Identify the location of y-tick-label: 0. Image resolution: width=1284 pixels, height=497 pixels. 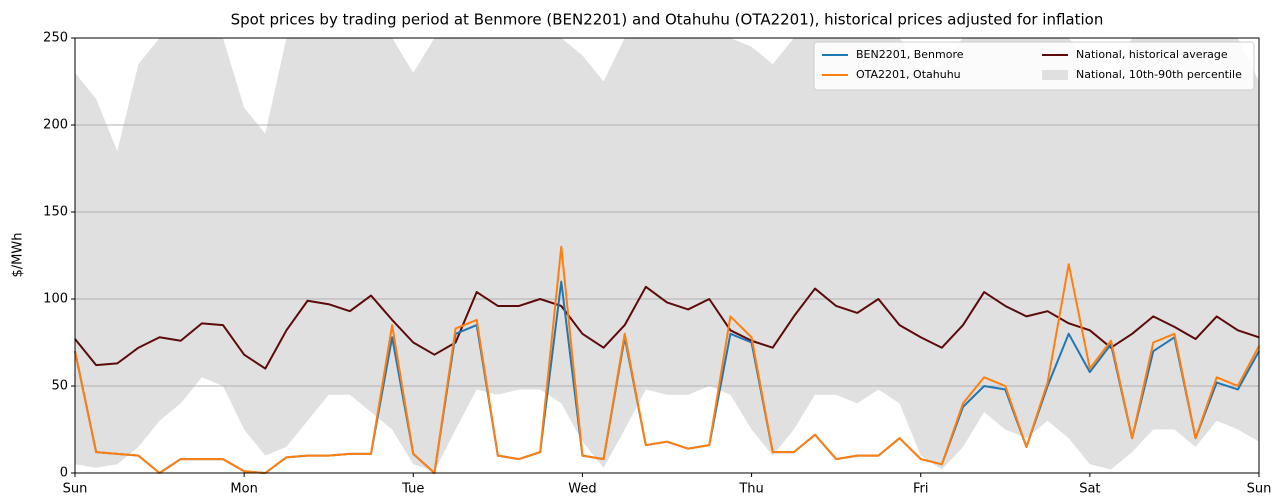
(64, 473).